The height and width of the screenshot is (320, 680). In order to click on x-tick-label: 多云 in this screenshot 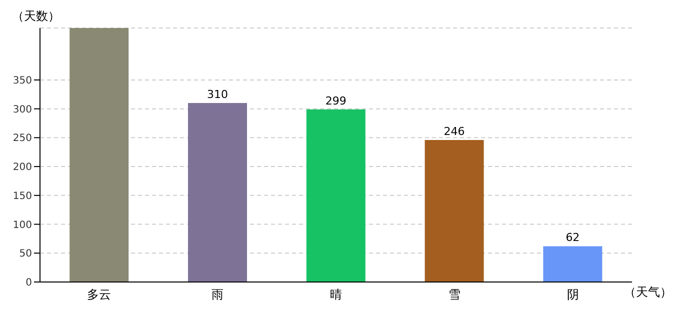, I will do `click(99, 295)`.